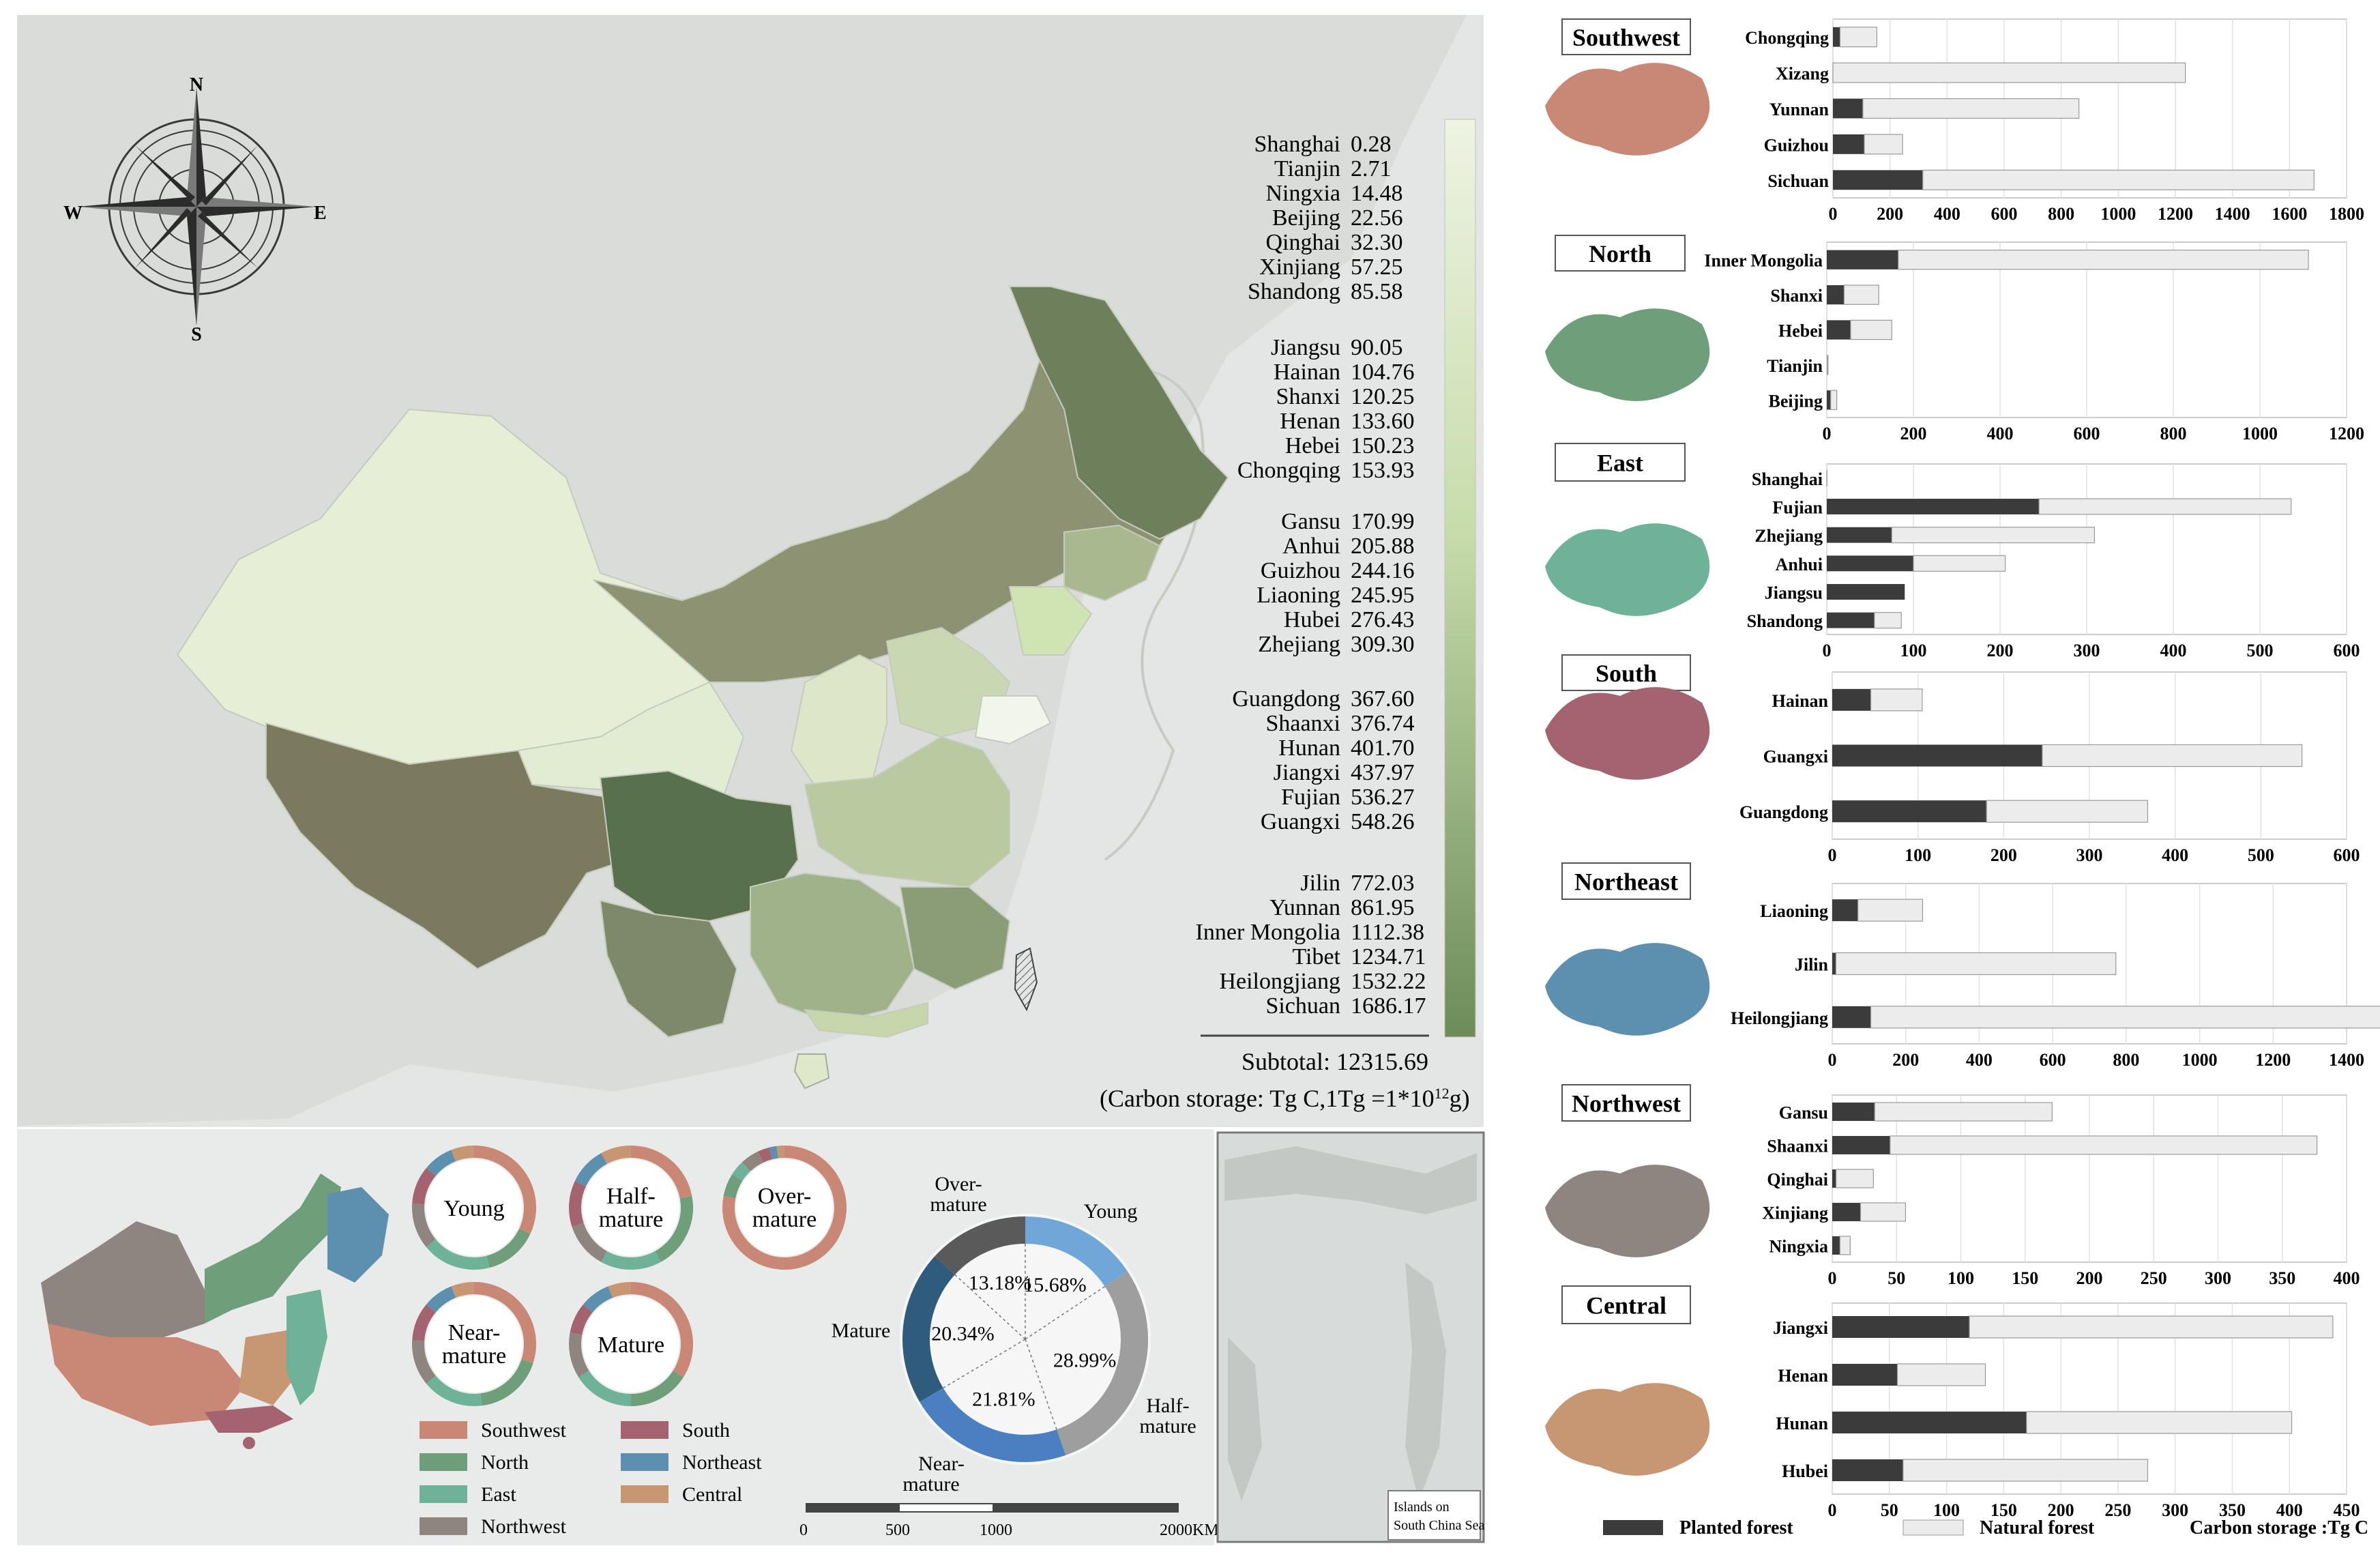 The image size is (2380, 1561). I want to click on legend-unit: Carbon storage :Tg C, so click(2279, 1528).